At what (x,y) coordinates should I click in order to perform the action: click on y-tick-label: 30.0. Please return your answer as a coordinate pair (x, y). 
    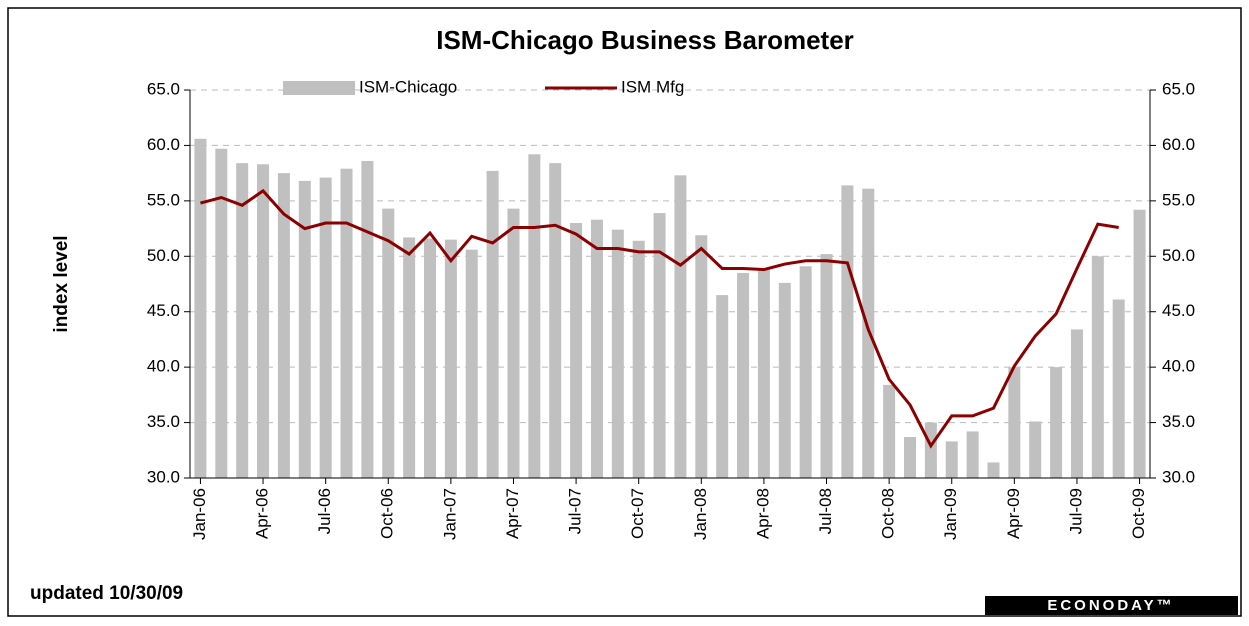
    Looking at the image, I should click on (163, 476).